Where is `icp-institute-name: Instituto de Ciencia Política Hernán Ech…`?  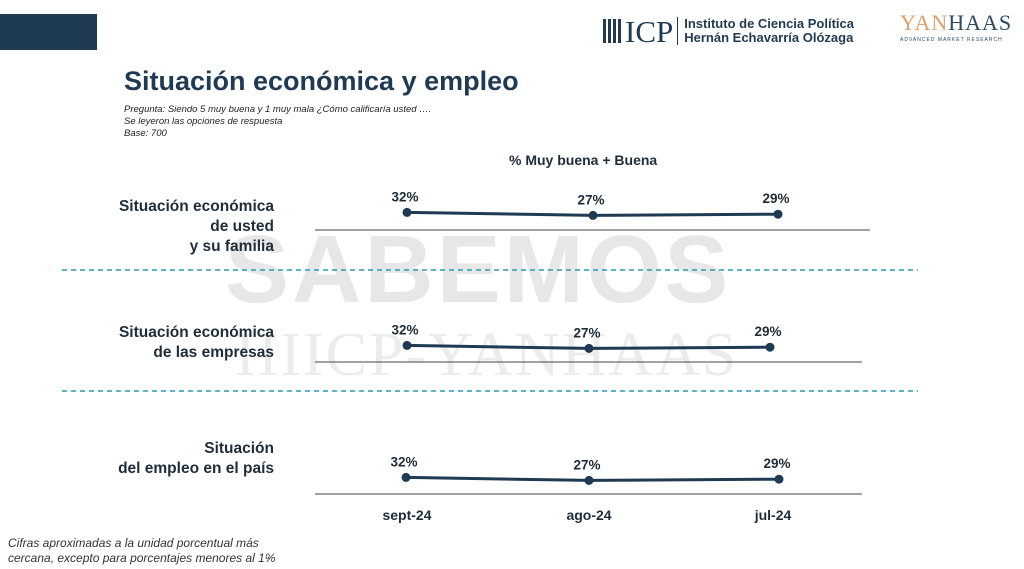 icp-institute-name: Instituto de Ciencia Política Hernán Ech… is located at coordinates (769, 31).